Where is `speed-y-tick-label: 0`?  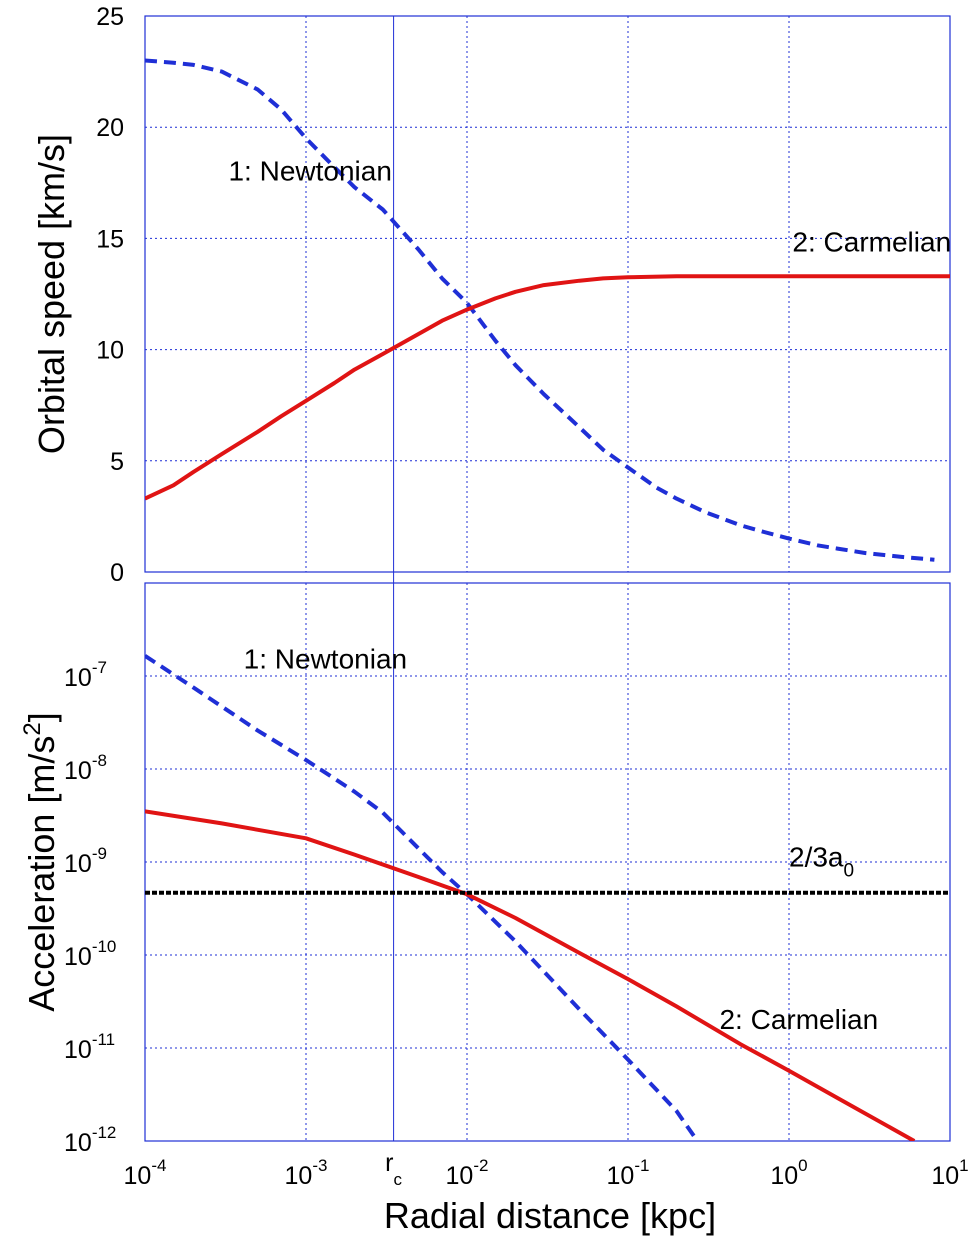 speed-y-tick-label: 0 is located at coordinates (117, 573).